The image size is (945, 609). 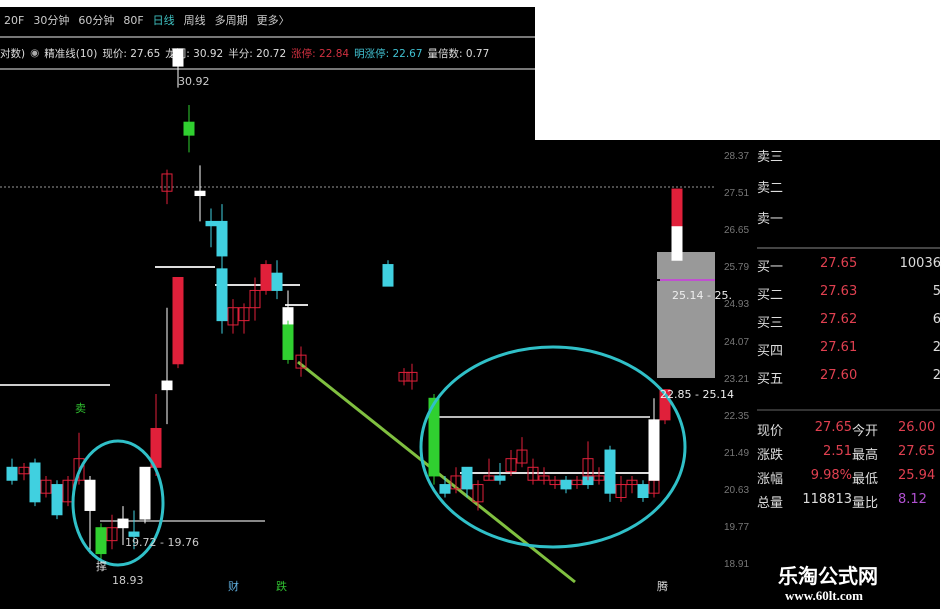 I want to click on highlight-ellipse, so click(x=118, y=503).